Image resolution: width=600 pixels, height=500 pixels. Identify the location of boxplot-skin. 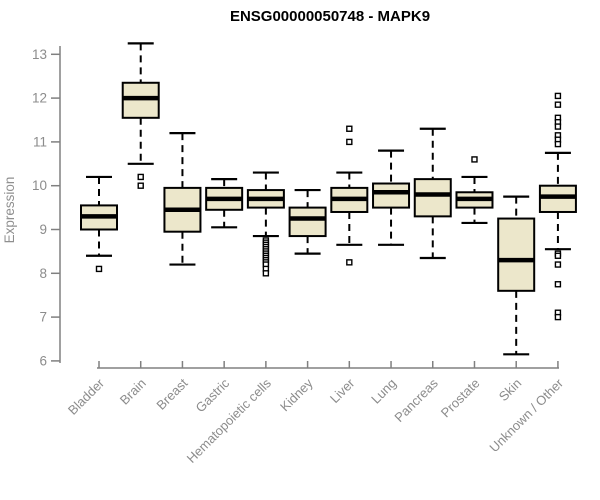
(516, 275).